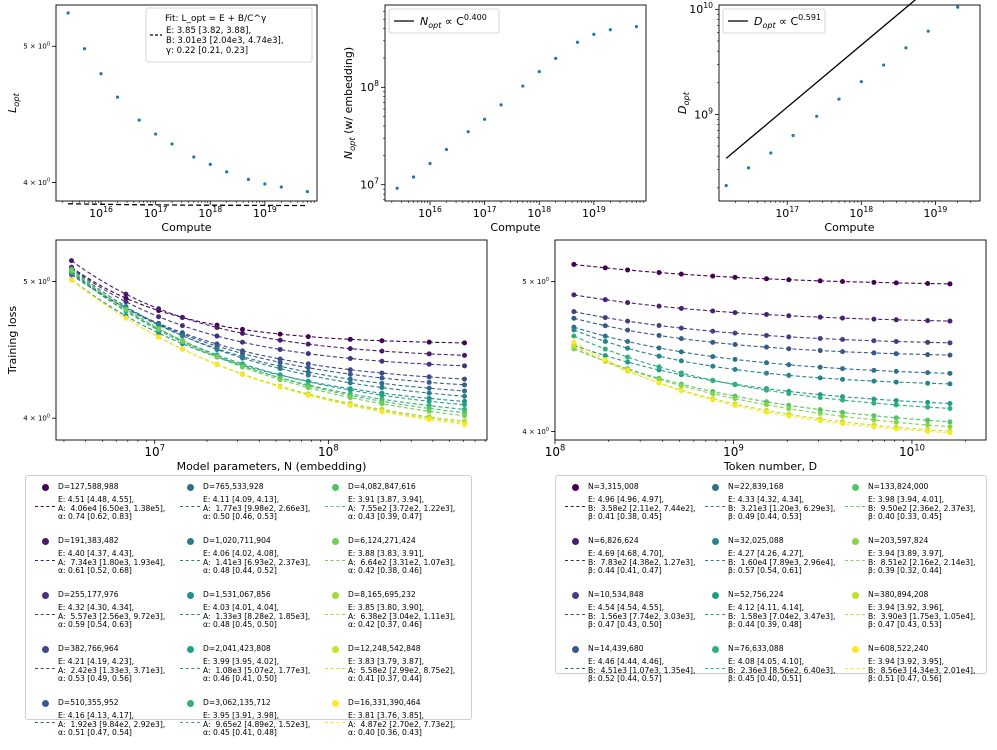 The width and height of the screenshot is (997, 750). What do you see at coordinates (186, 227) in the screenshot?
I see `x-axis-label: Compute` at bounding box center [186, 227].